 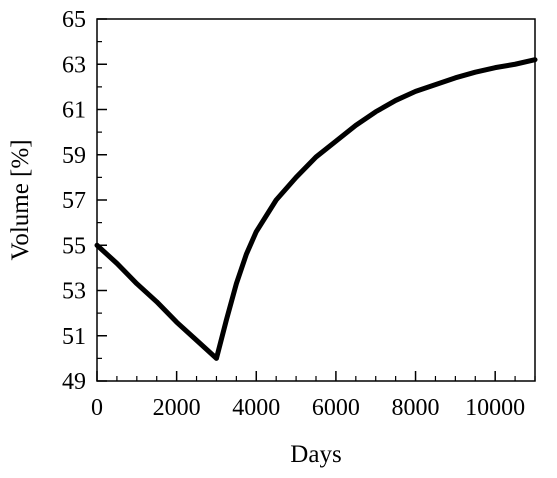 I want to click on y-tick-labels: 49 51 53 55 57 59 61 63 65, so click(x=74, y=201).